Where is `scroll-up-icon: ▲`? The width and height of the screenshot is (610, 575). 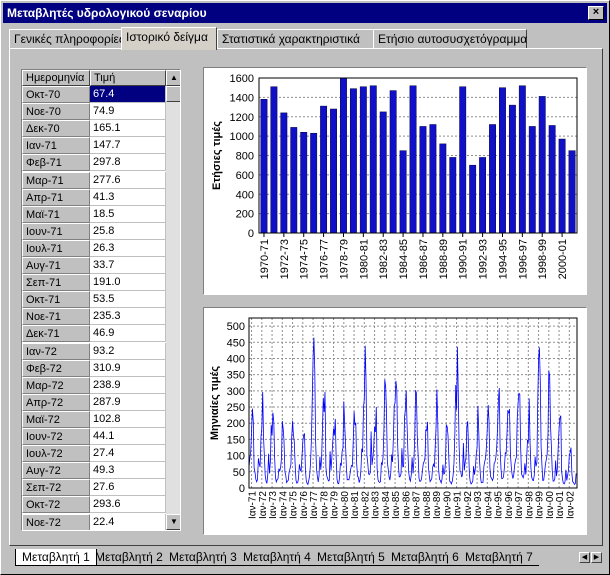 scroll-up-icon: ▲ is located at coordinates (173, 78).